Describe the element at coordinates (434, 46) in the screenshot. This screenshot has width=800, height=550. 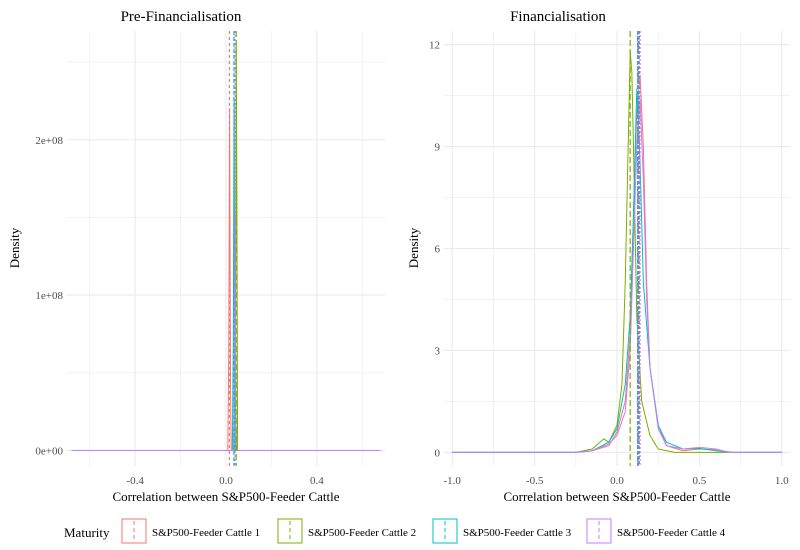
I see `y-tick-label: 12` at that location.